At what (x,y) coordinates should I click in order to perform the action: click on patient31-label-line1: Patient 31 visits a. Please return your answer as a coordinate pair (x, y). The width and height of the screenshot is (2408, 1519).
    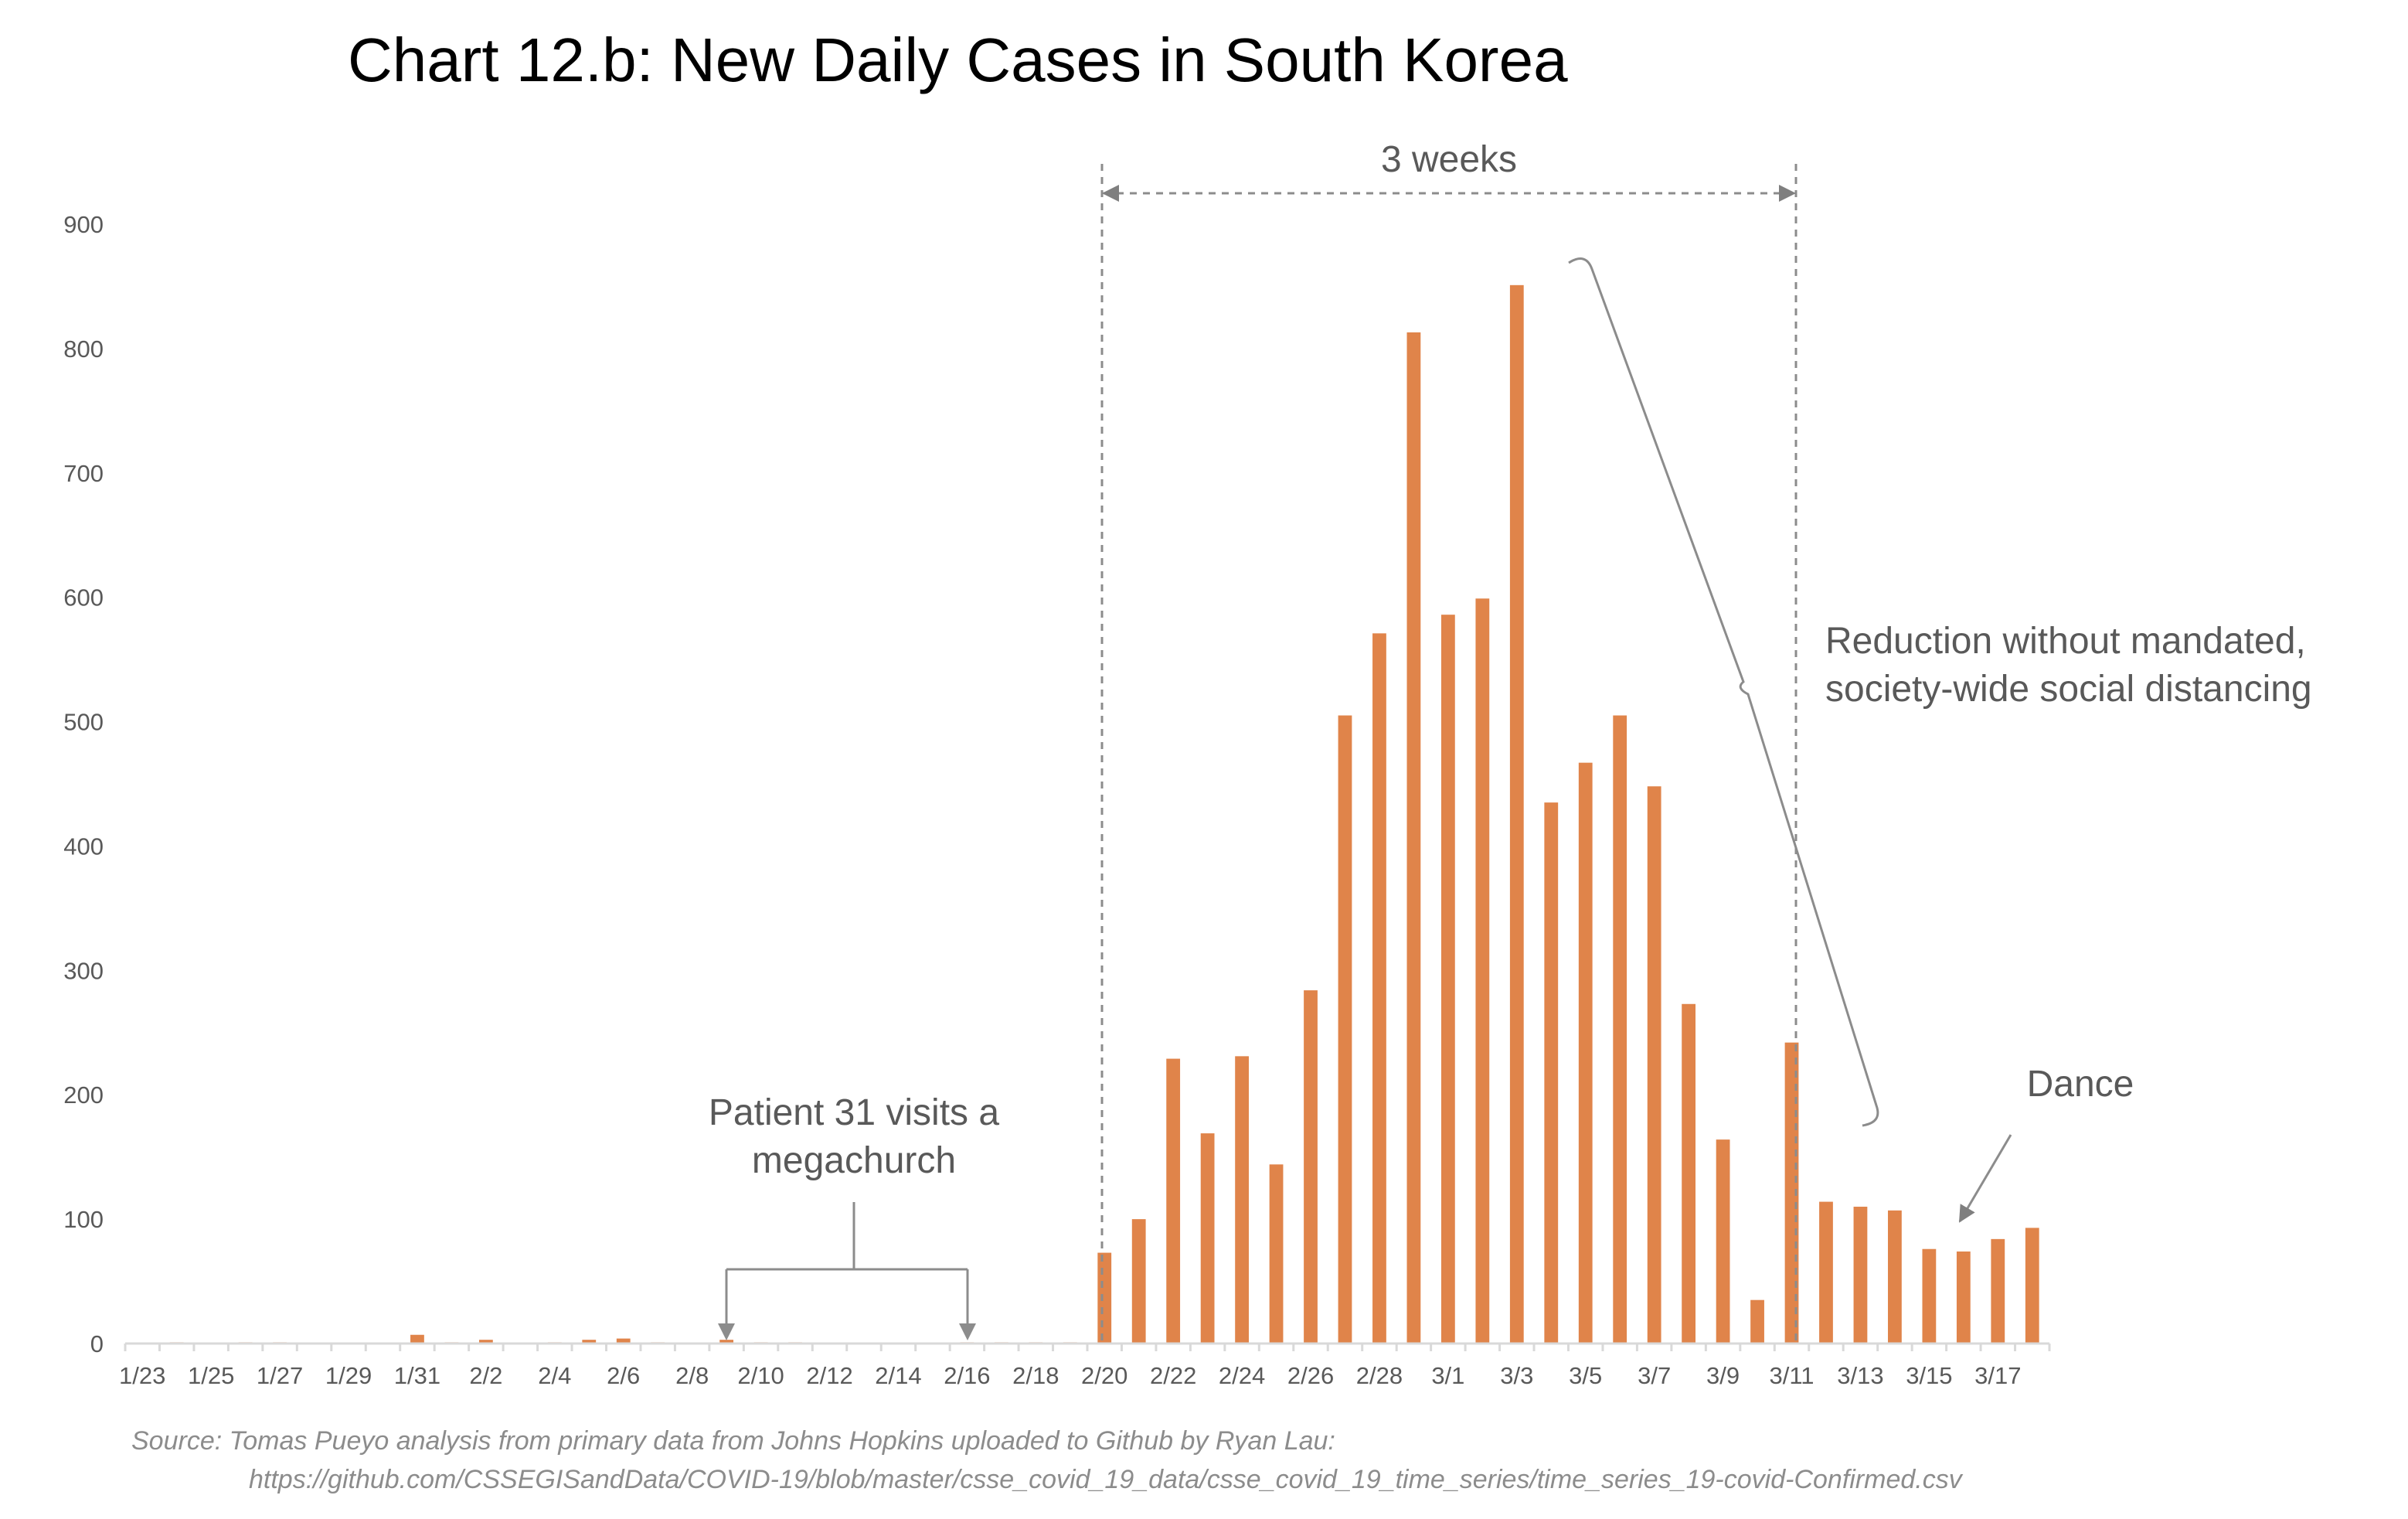
    Looking at the image, I should click on (854, 1112).